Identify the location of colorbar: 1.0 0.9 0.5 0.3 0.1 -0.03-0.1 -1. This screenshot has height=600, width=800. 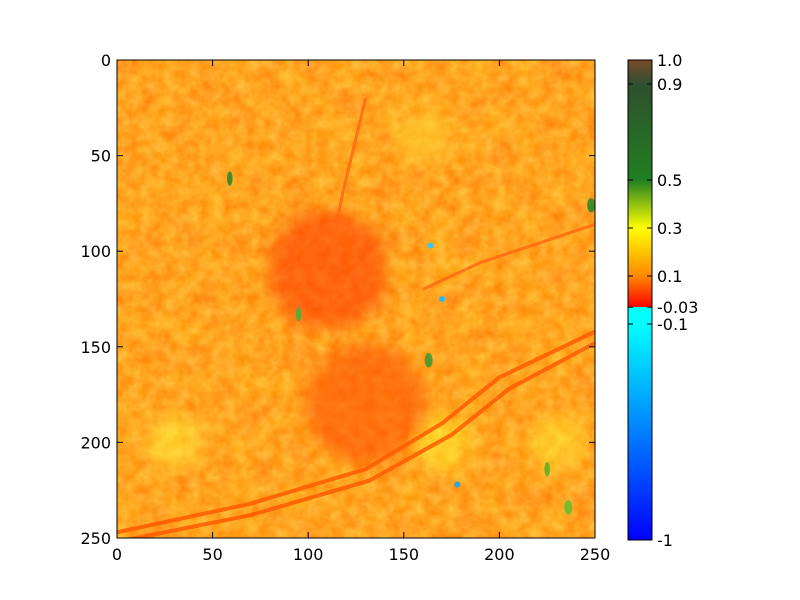
(662, 300).